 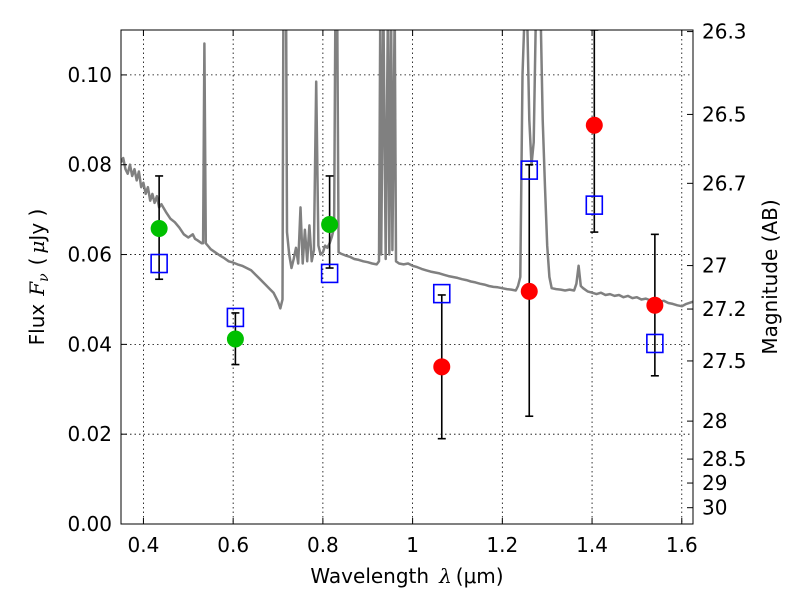 What do you see at coordinates (682, 545) in the screenshot?
I see `x-tick-label: 1.6` at bounding box center [682, 545].